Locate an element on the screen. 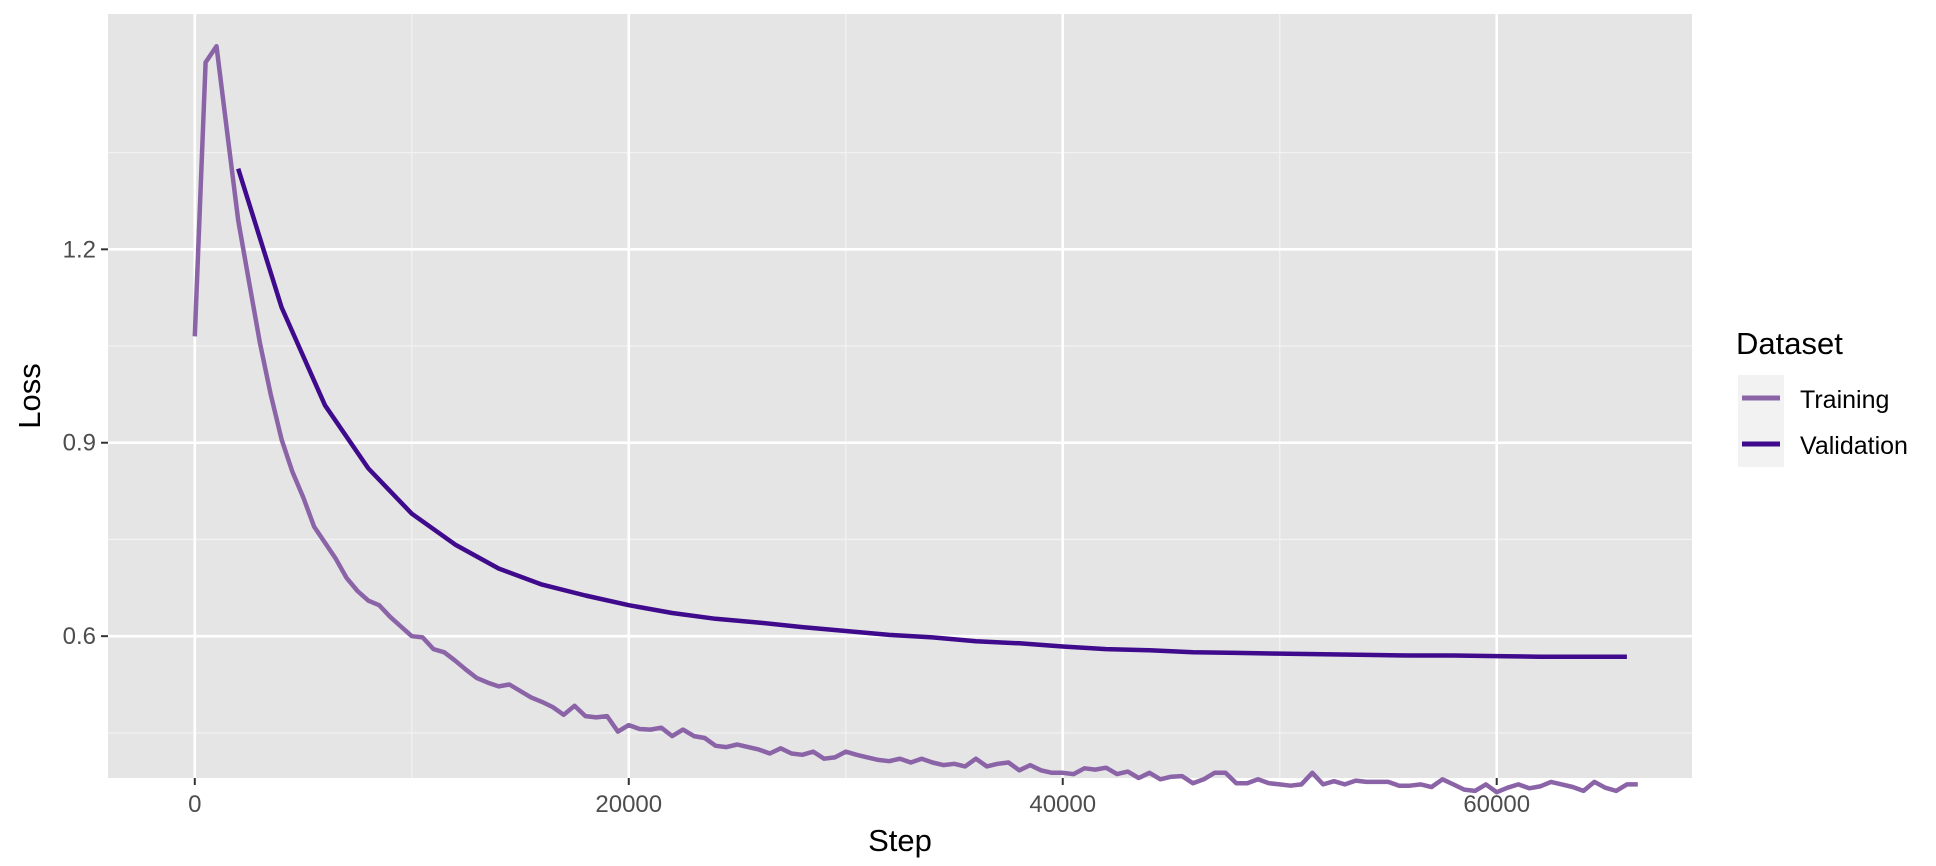 The width and height of the screenshot is (1936, 866). legend-label-validation: Validation is located at coordinates (1854, 446).